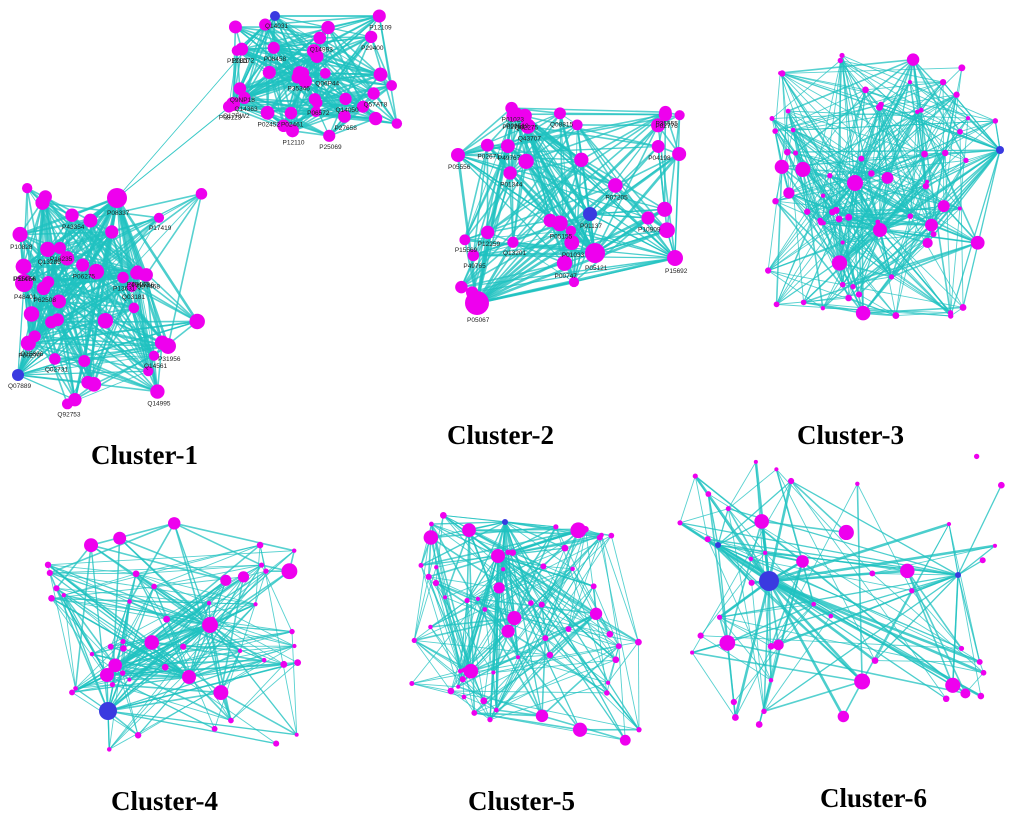 This screenshot has height=819, width=1021. What do you see at coordinates (330, 147) in the screenshot?
I see `node-label: P25069` at bounding box center [330, 147].